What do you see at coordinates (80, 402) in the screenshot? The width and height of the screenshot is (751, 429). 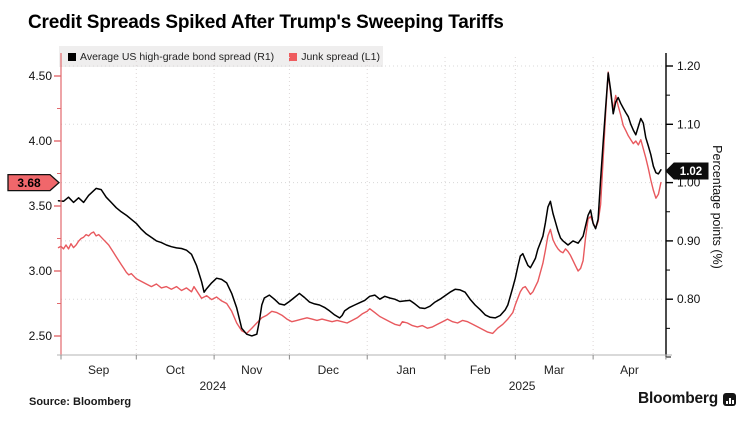 I see `source-note: Source: Bloomberg` at bounding box center [80, 402].